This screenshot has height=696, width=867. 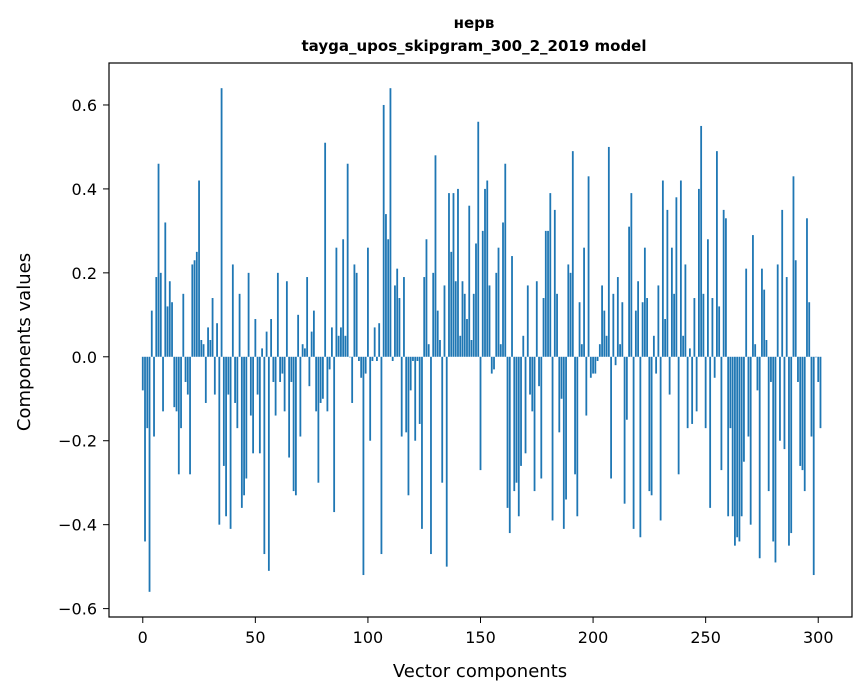 I want to click on x-tick-label: 150, so click(x=480, y=637).